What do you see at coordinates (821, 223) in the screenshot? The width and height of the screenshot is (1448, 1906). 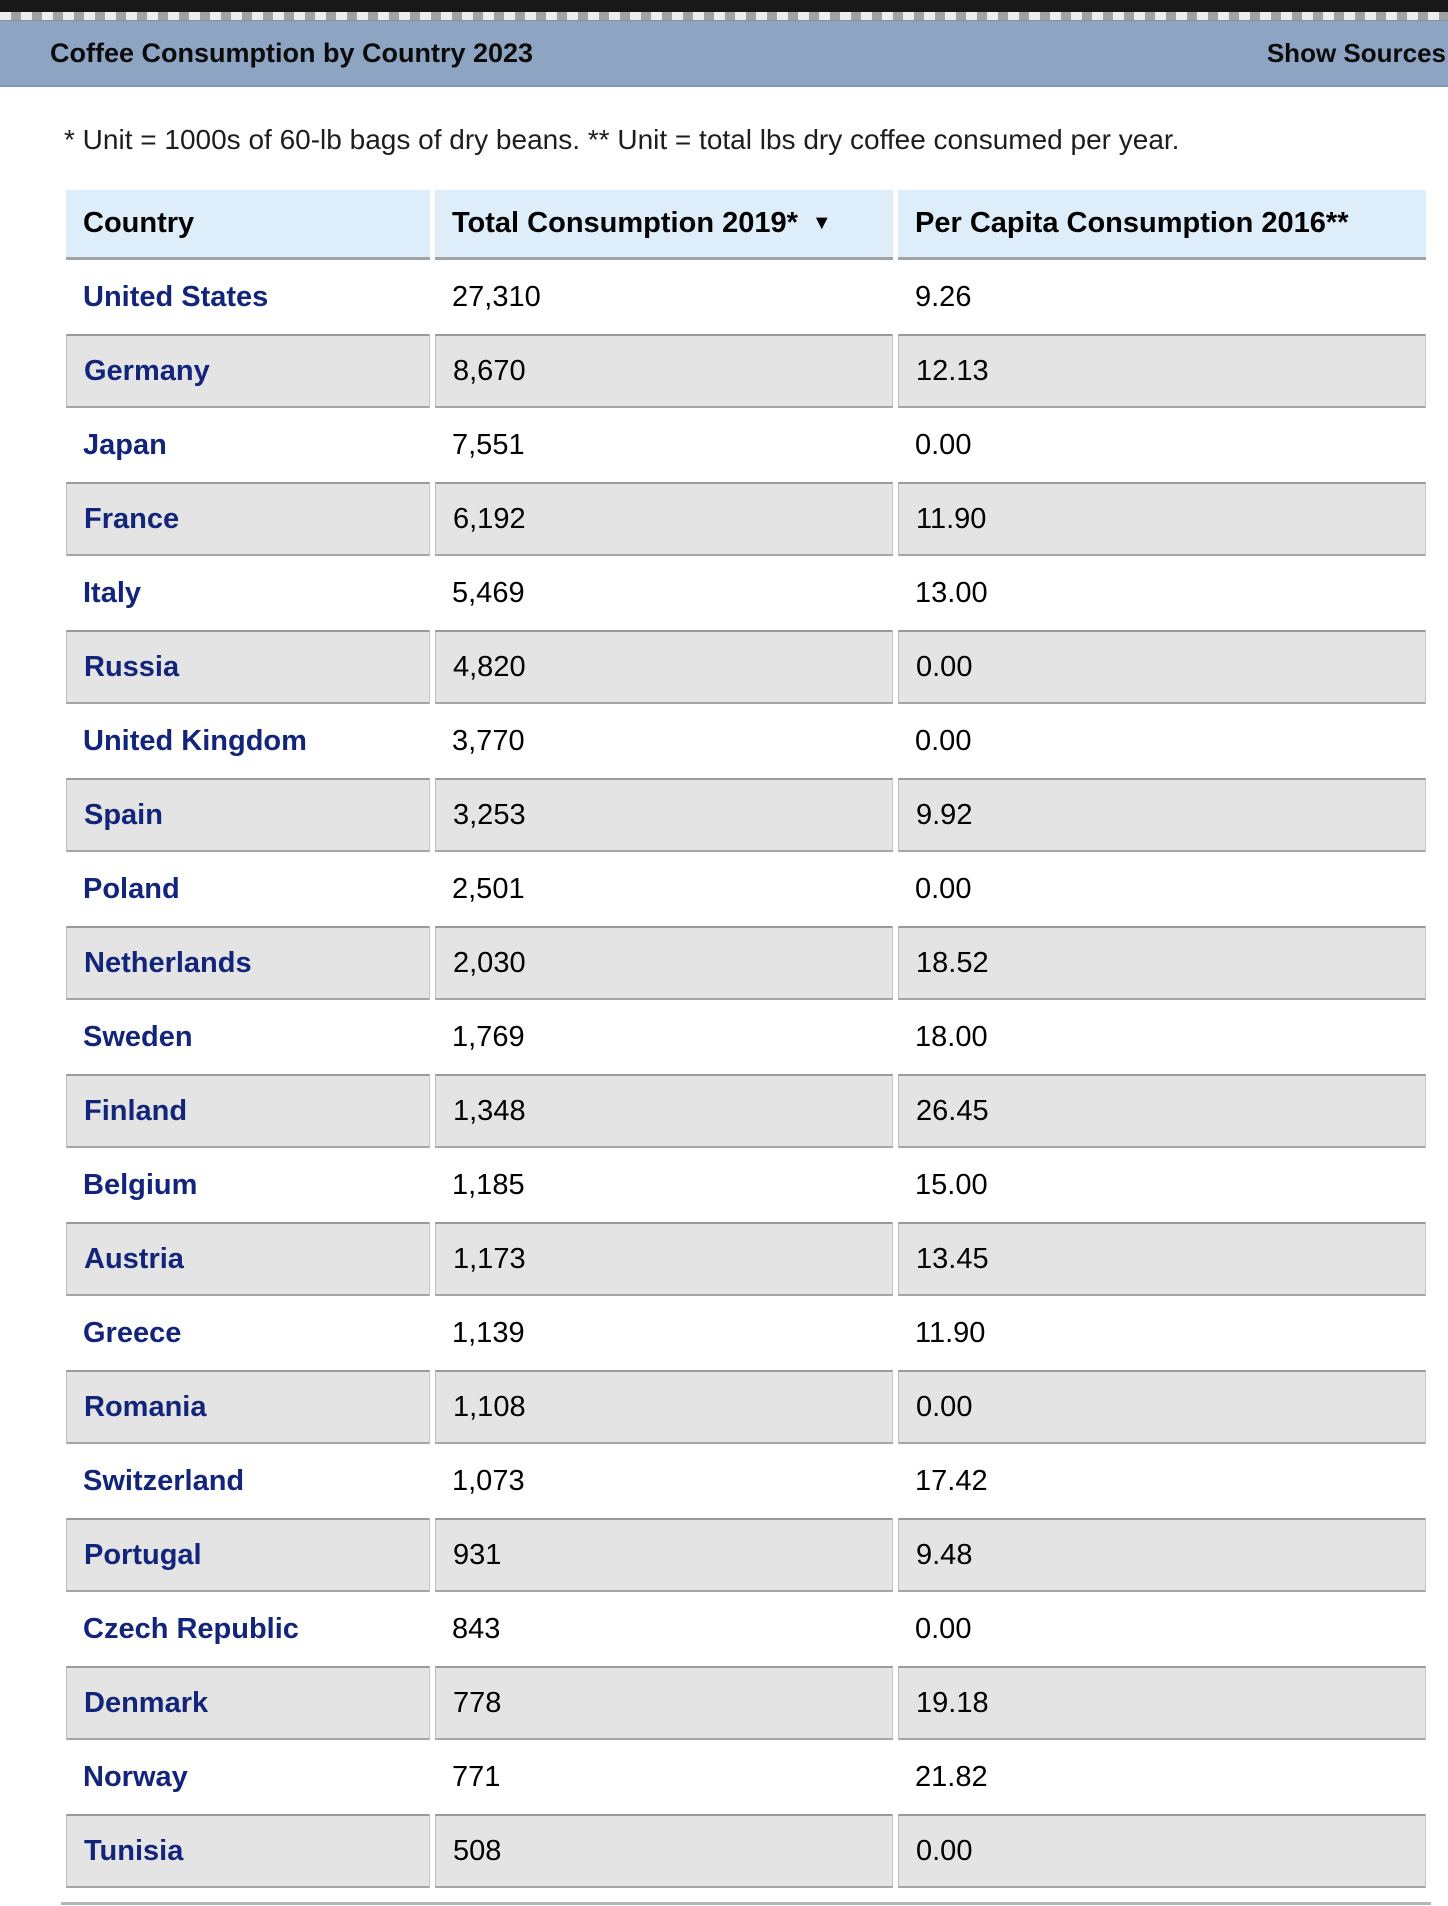 I see `sort-descending-icon: ▼` at bounding box center [821, 223].